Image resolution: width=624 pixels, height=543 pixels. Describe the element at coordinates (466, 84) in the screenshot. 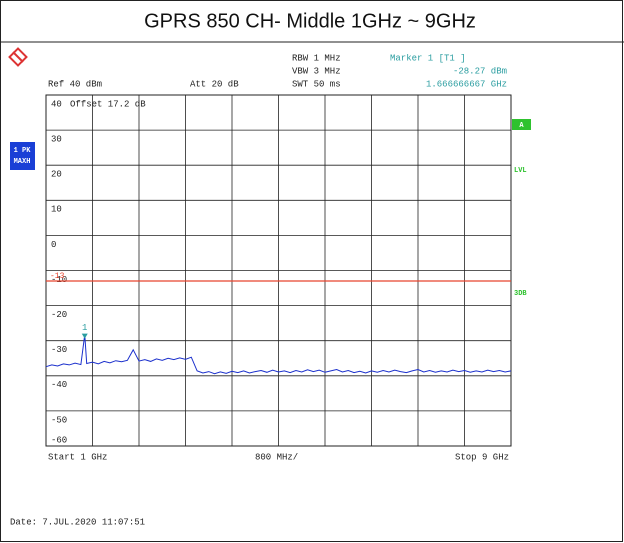

I see `marker-frequency: 1.666666667 GHz` at that location.